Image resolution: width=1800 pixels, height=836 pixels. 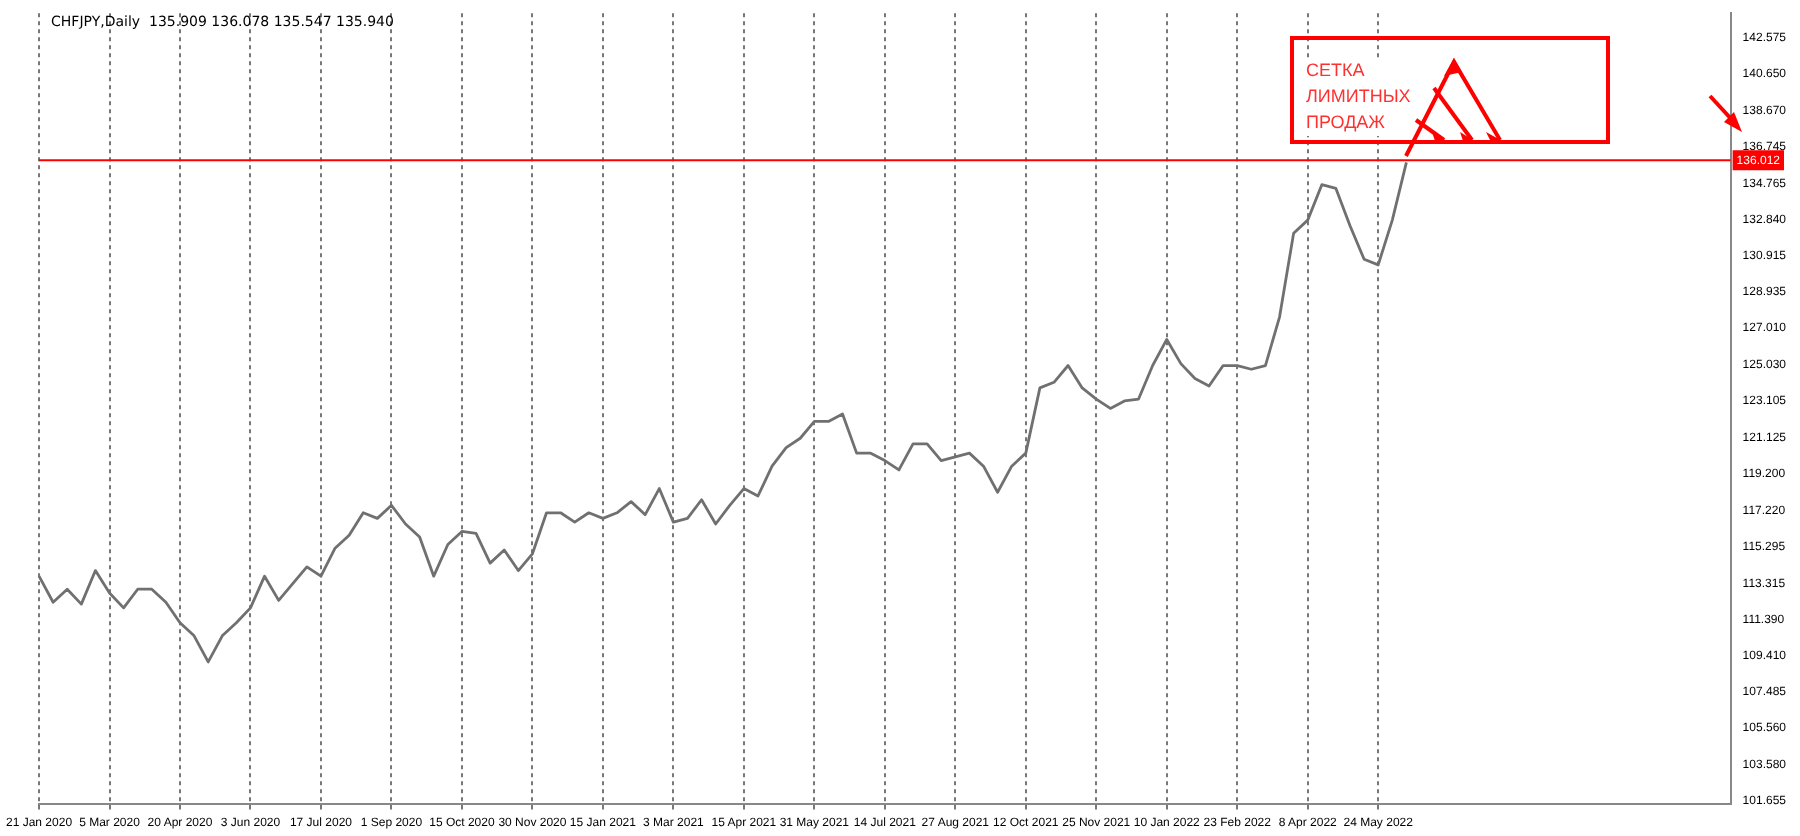 What do you see at coordinates (1450, 90) in the screenshot?
I see `text-box: СЕТКА ЛИМИТНЫХ ПРОДАЖ` at bounding box center [1450, 90].